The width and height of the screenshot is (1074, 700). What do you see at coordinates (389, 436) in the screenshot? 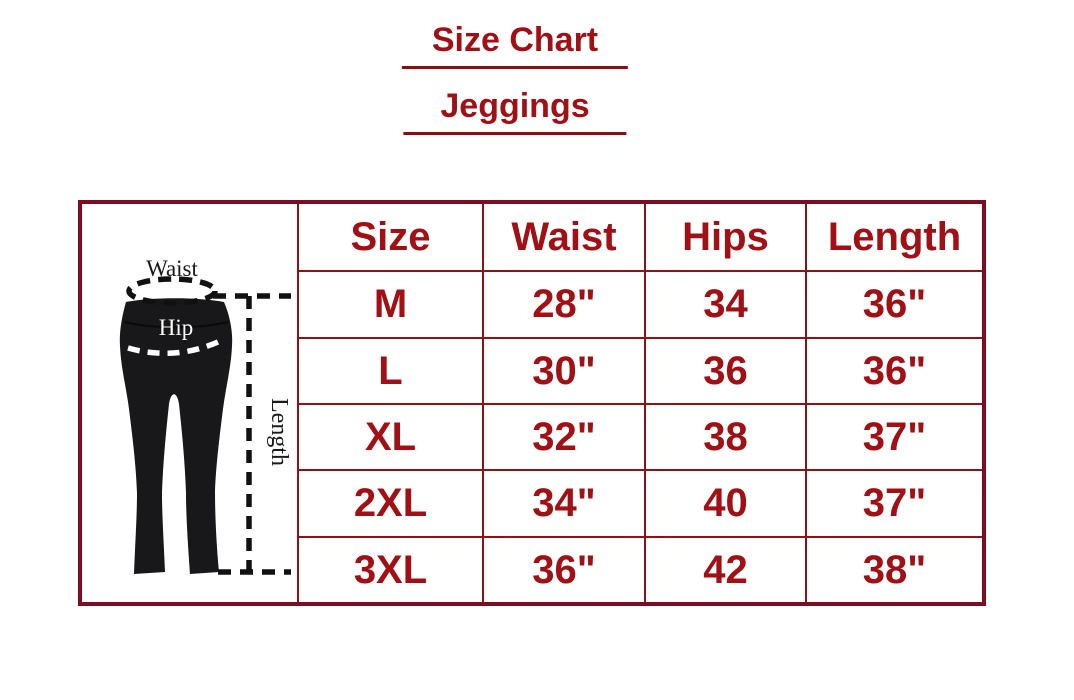
I see `size-cell: XL` at bounding box center [389, 436].